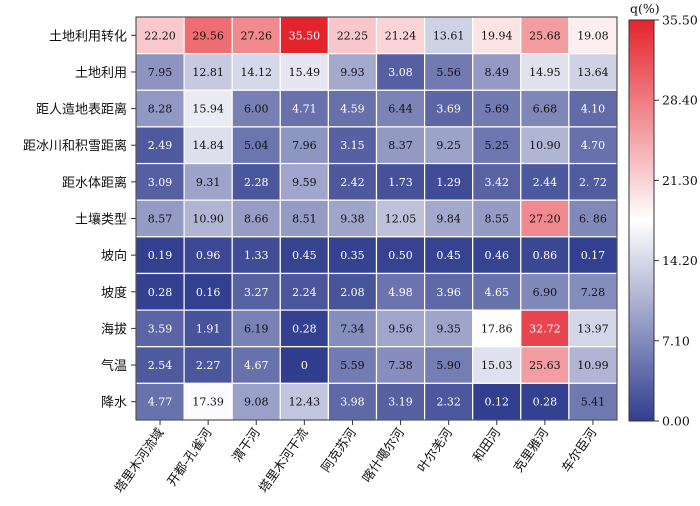  I want to click on column-label: 喀什噶尔河, so click(383, 455).